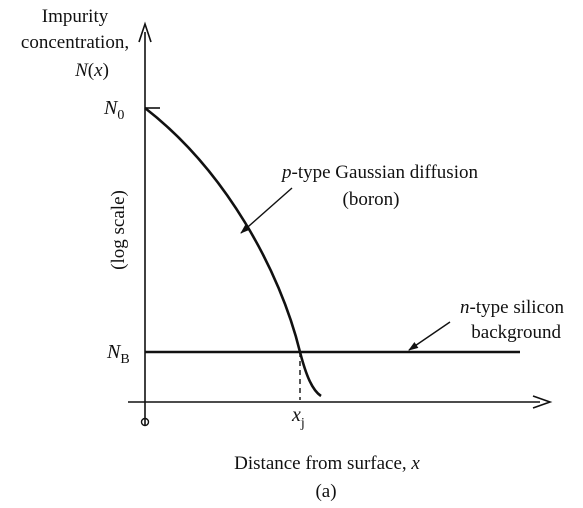 Image resolution: width=583 pixels, height=508 pixels. Describe the element at coordinates (118, 354) in the screenshot. I see `nb-label: NB` at that location.